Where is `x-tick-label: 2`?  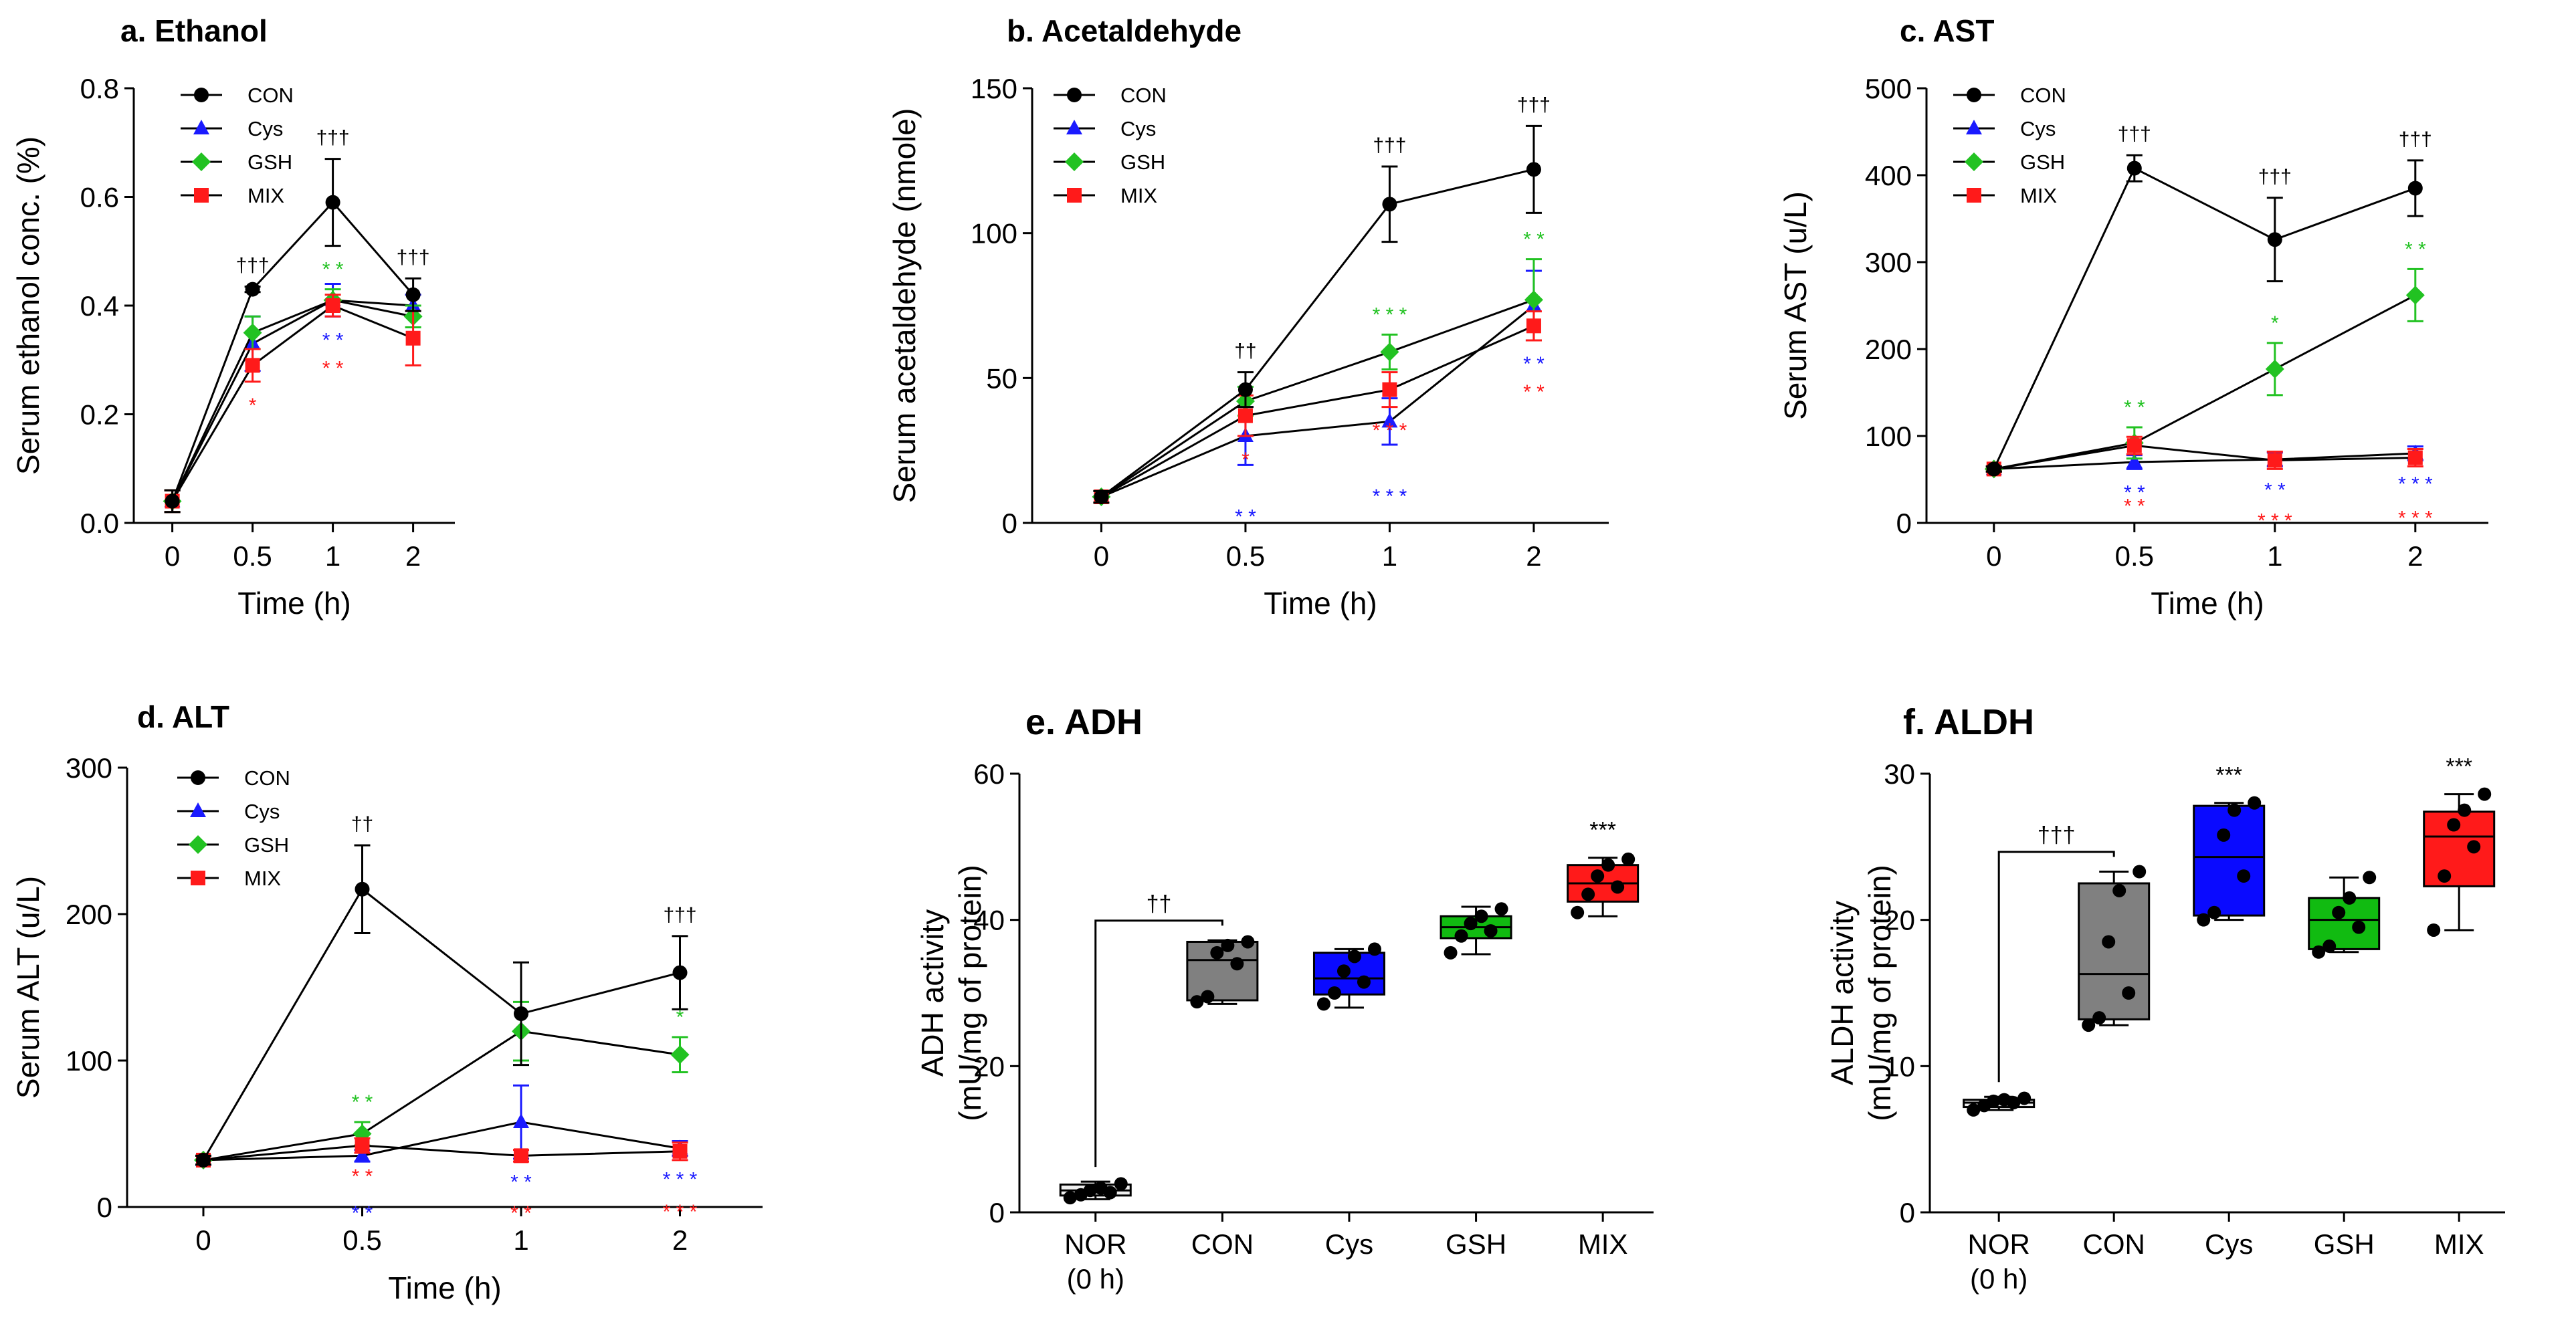 x-tick-label: 2 is located at coordinates (1533, 556).